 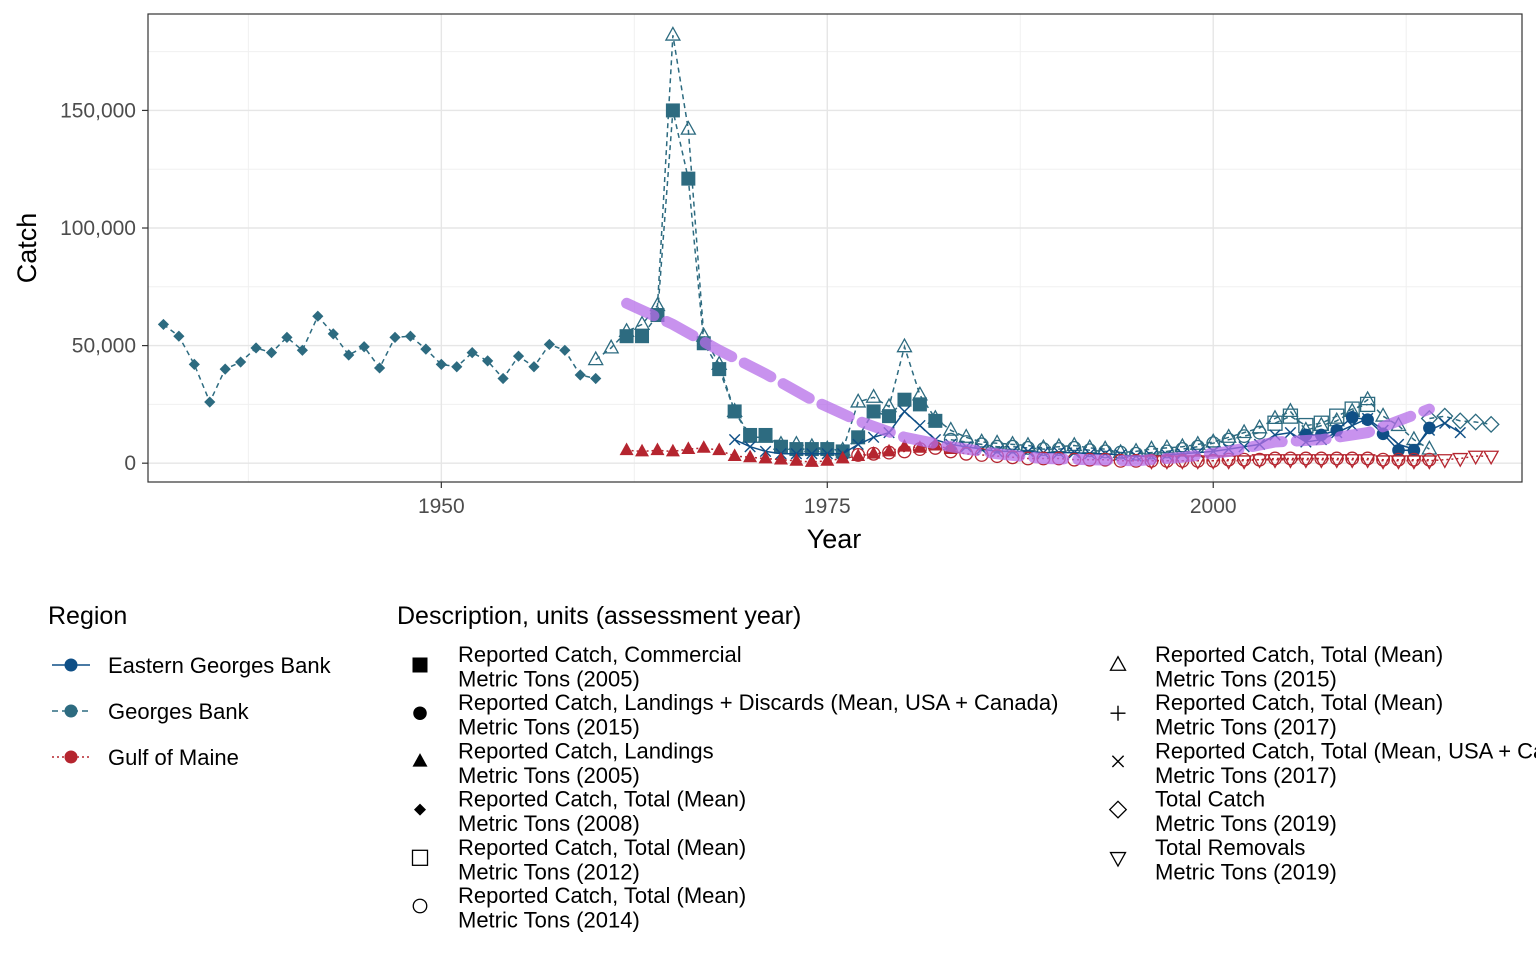 I want to click on y-axis-label: Catch, so click(x=27, y=248).